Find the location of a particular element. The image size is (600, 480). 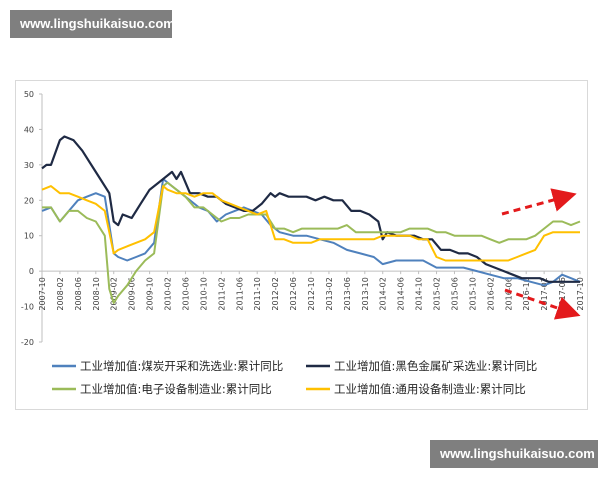

y-tick-label: 20 is located at coordinates (29, 200).